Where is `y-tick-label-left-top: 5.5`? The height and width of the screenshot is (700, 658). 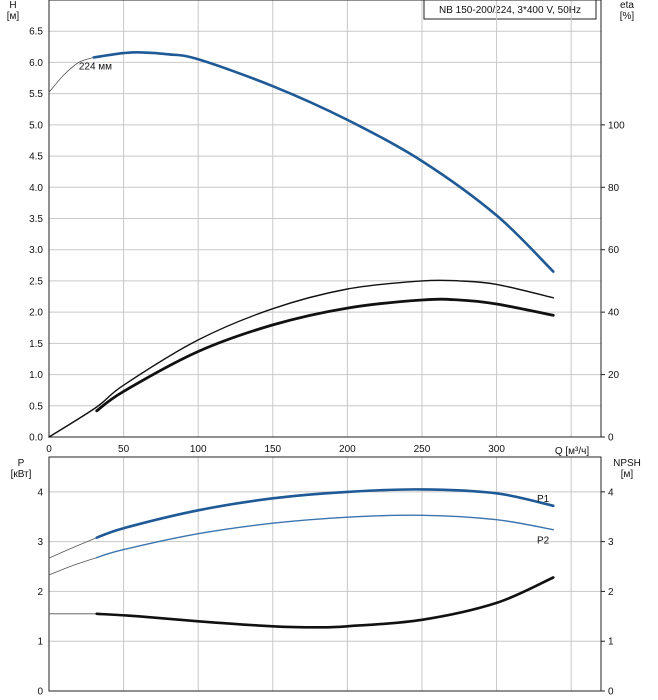 y-tick-label-left-top: 5.5 is located at coordinates (36, 94).